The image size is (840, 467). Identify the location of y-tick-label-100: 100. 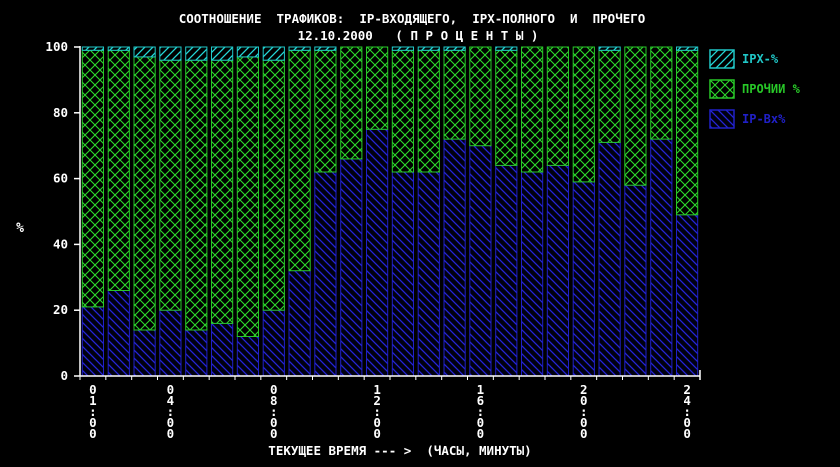
(56, 46).